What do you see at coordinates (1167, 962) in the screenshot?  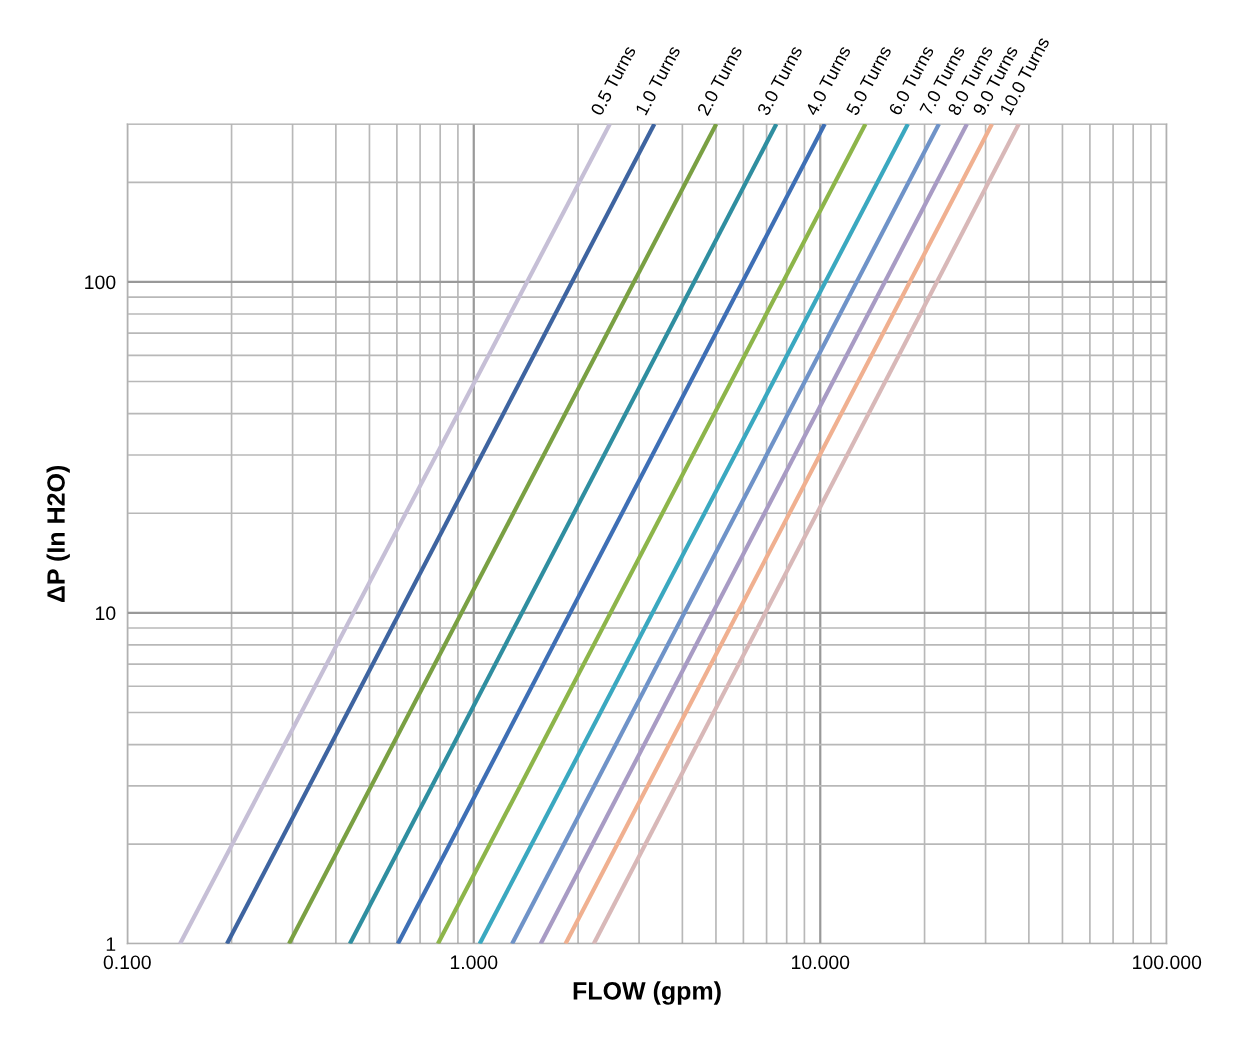 I see `x-tick-label: 100.000` at bounding box center [1167, 962].